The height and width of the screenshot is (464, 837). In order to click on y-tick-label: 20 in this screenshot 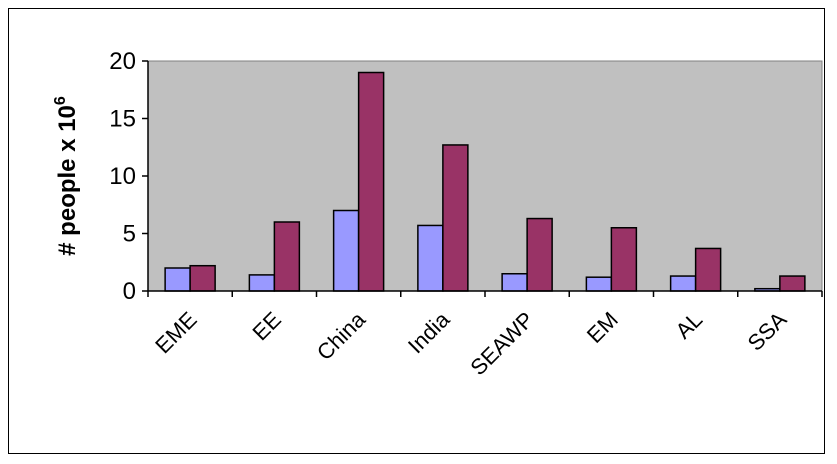, I will do `click(122, 61)`.